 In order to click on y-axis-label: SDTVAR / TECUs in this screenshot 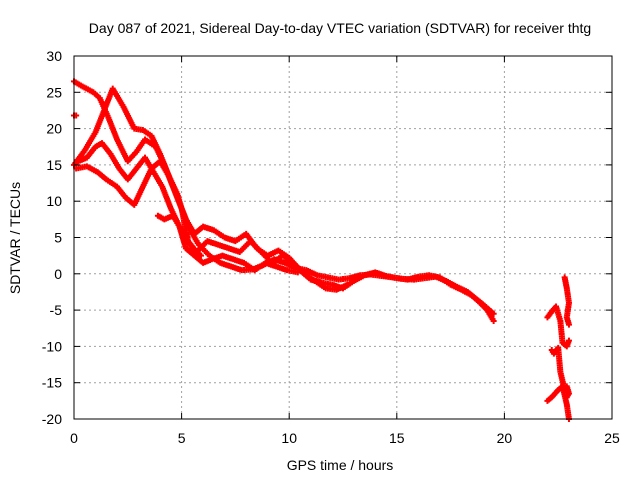, I will do `click(15, 238)`.